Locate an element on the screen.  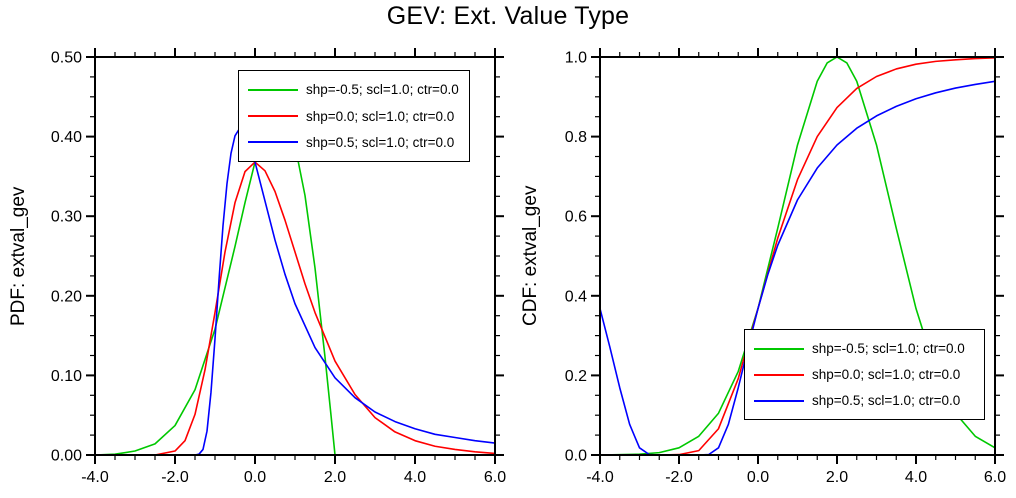
y-tick-label: 0.20 is located at coordinates (66, 296).